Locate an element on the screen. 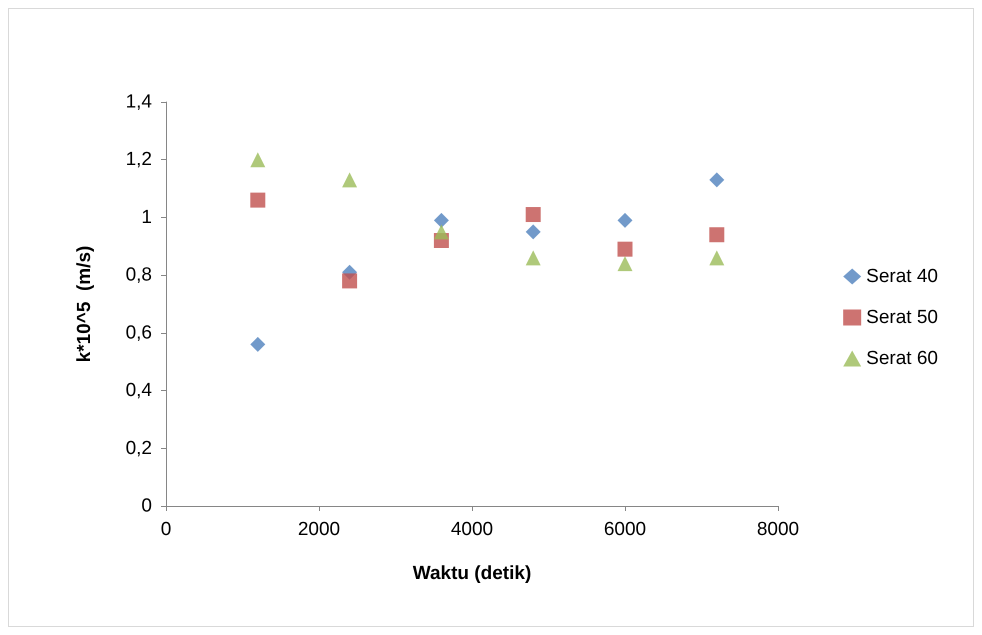 Image resolution: width=982 pixels, height=635 pixels. y-tick-label: 0,6 is located at coordinates (139, 333).